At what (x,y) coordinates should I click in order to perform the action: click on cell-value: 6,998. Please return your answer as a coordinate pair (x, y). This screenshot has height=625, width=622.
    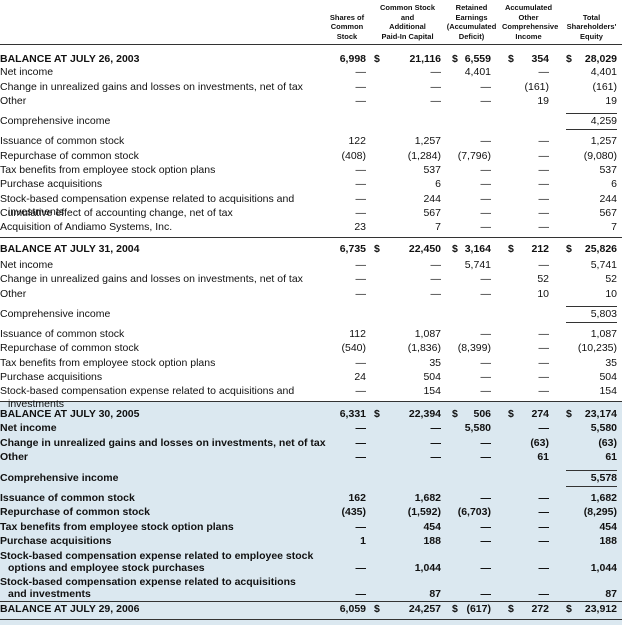
    Looking at the image, I should click on (352, 59).